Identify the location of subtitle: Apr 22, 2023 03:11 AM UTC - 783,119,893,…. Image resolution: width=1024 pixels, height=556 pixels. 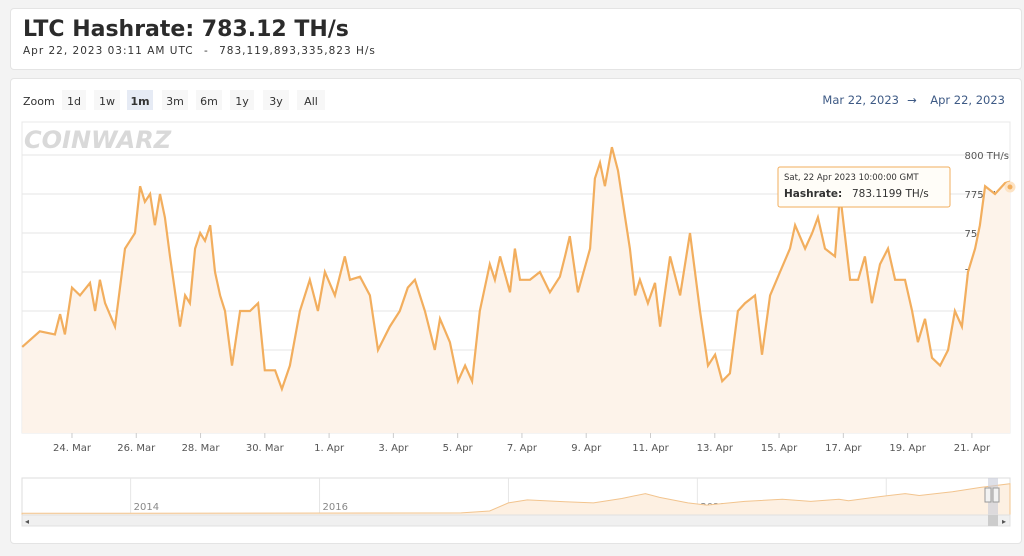
(199, 51).